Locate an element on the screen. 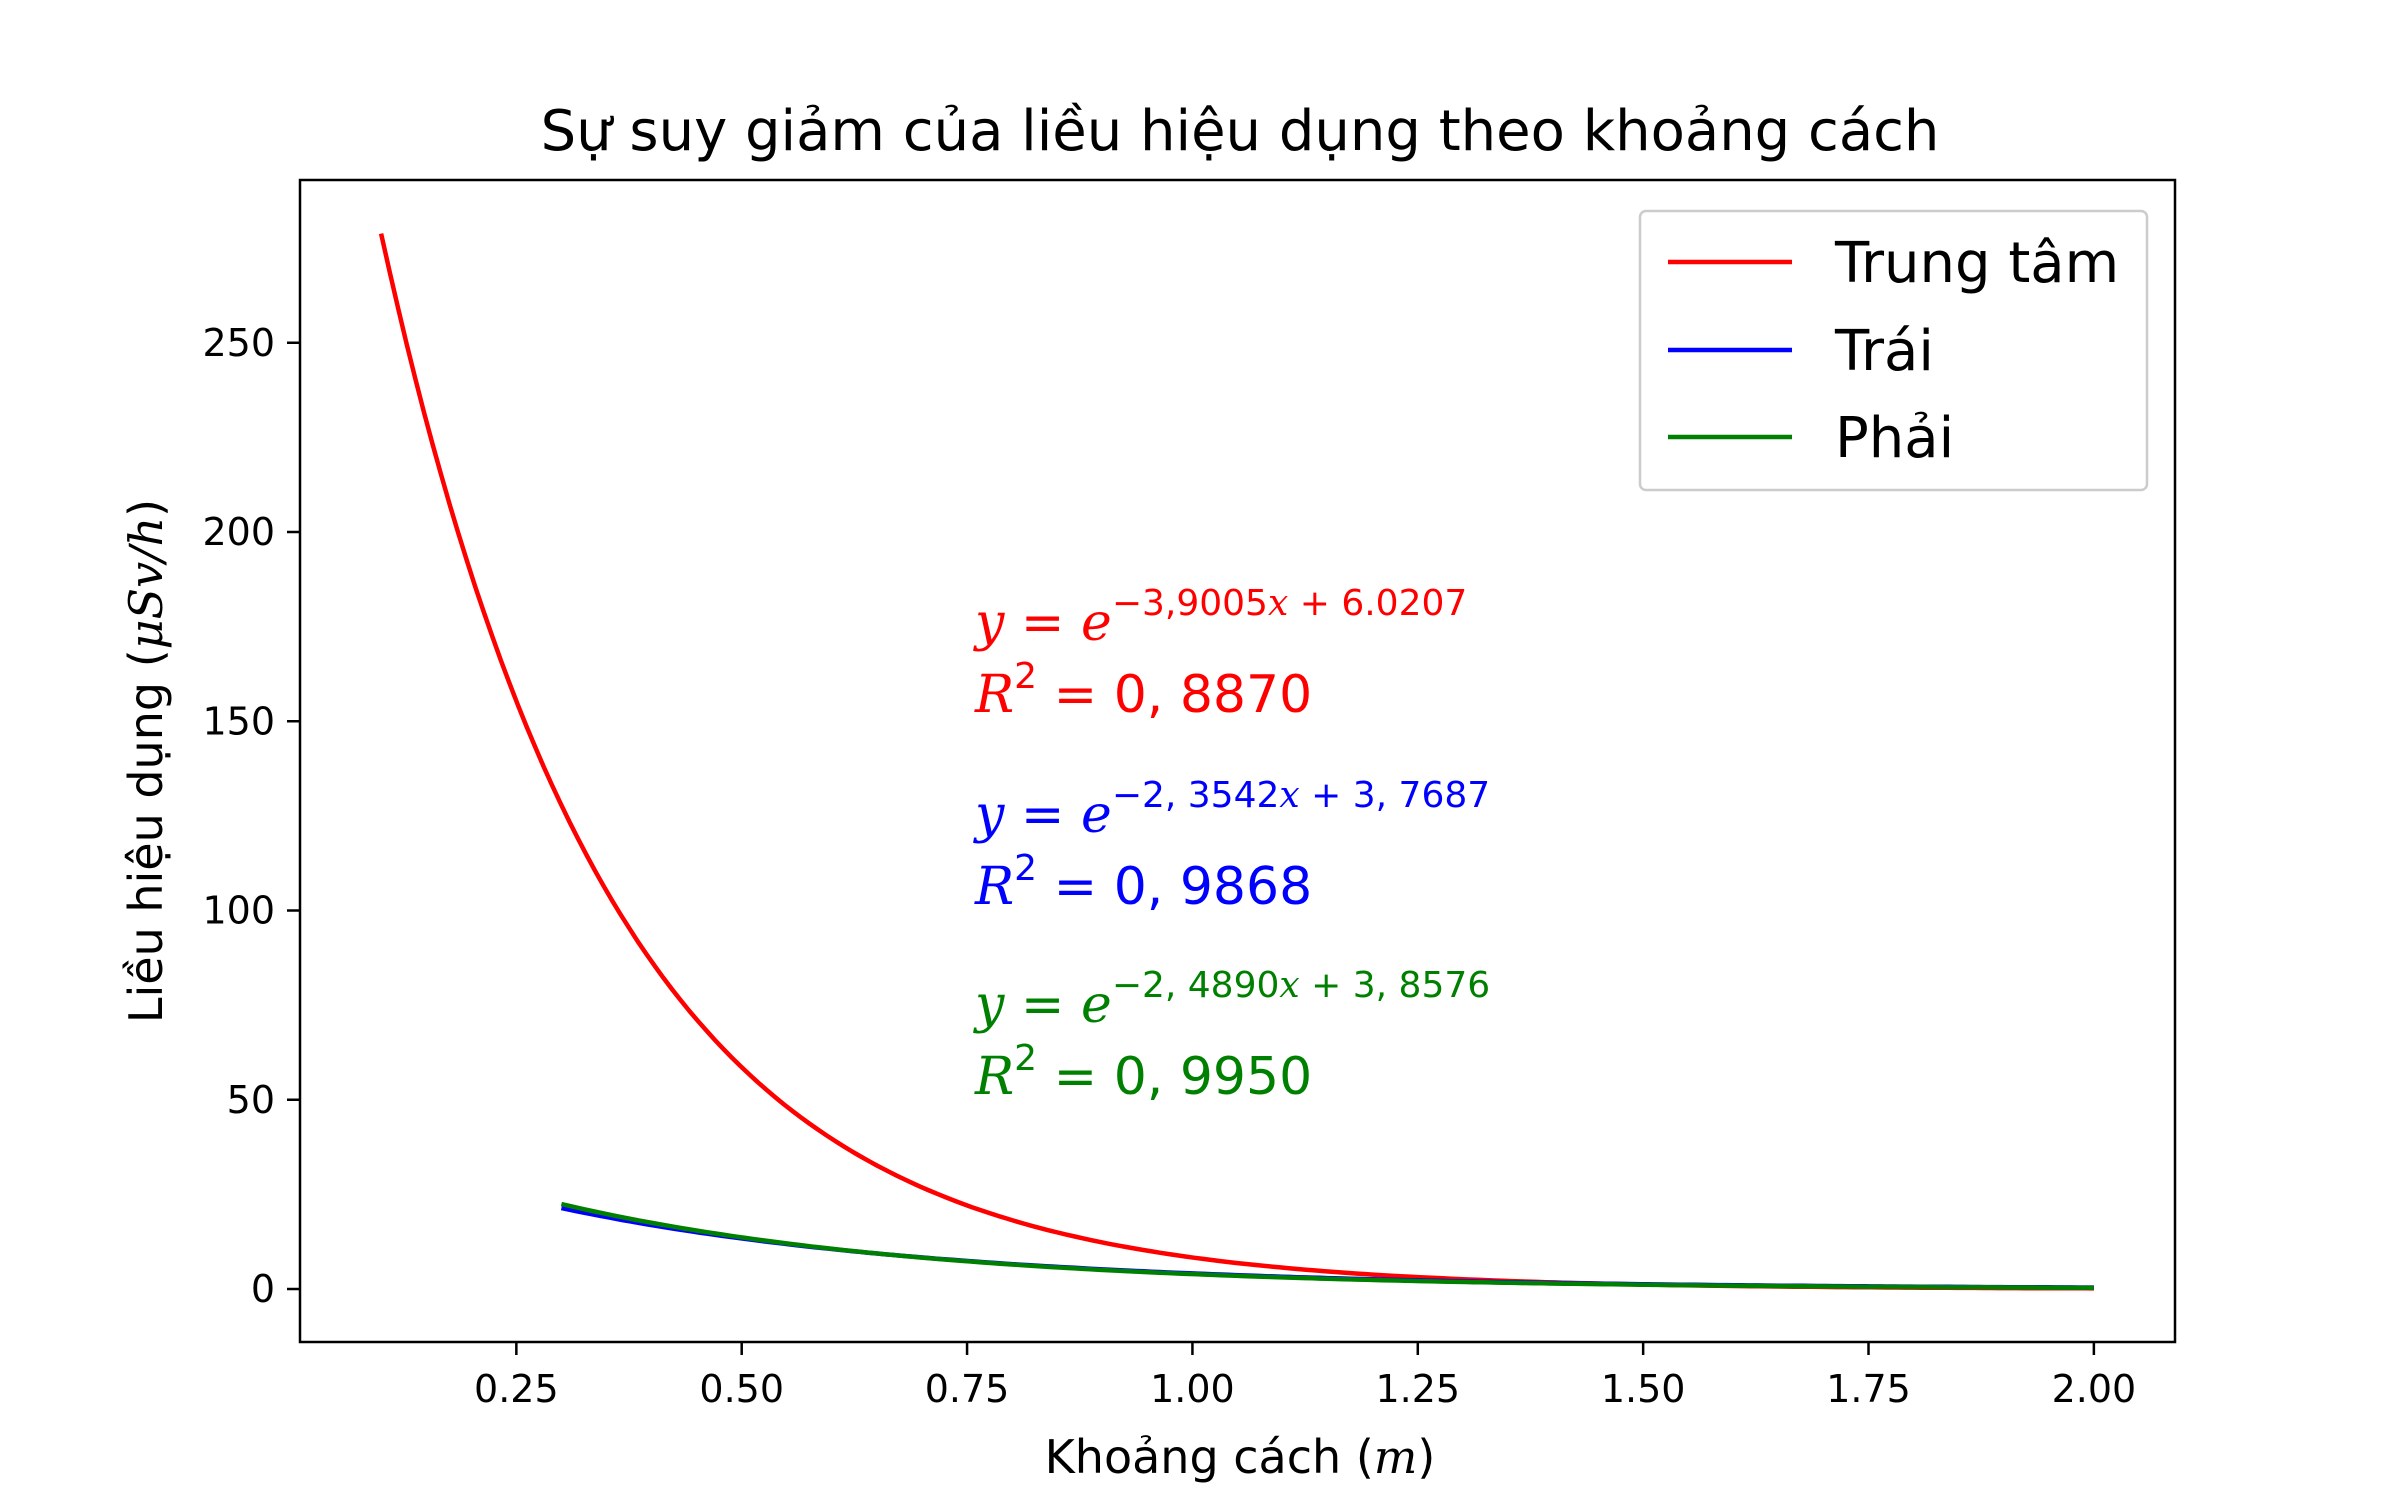 This screenshot has height=1500, width=2400. fit-equation: y = e−2, 4890x + 3, 8576 is located at coordinates (1231, 1000).